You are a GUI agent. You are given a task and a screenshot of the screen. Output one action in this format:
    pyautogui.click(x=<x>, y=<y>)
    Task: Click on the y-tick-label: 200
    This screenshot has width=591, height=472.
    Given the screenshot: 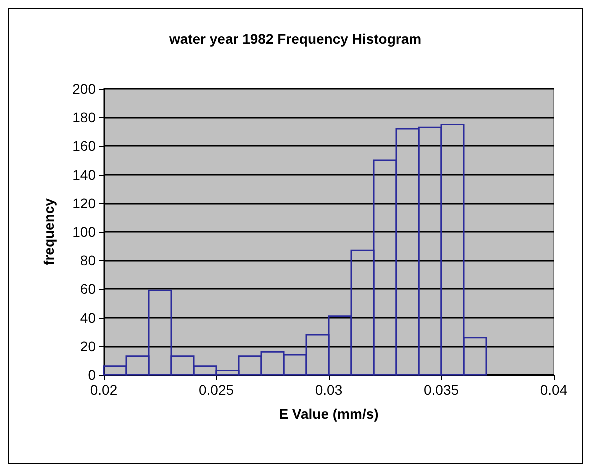 What is the action you would take?
    pyautogui.click(x=84, y=89)
    